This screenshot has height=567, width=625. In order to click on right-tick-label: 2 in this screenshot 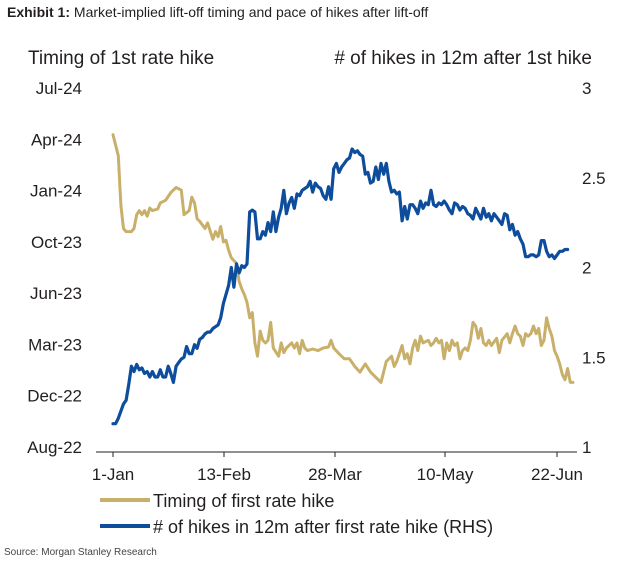, I will do `click(586, 268)`.